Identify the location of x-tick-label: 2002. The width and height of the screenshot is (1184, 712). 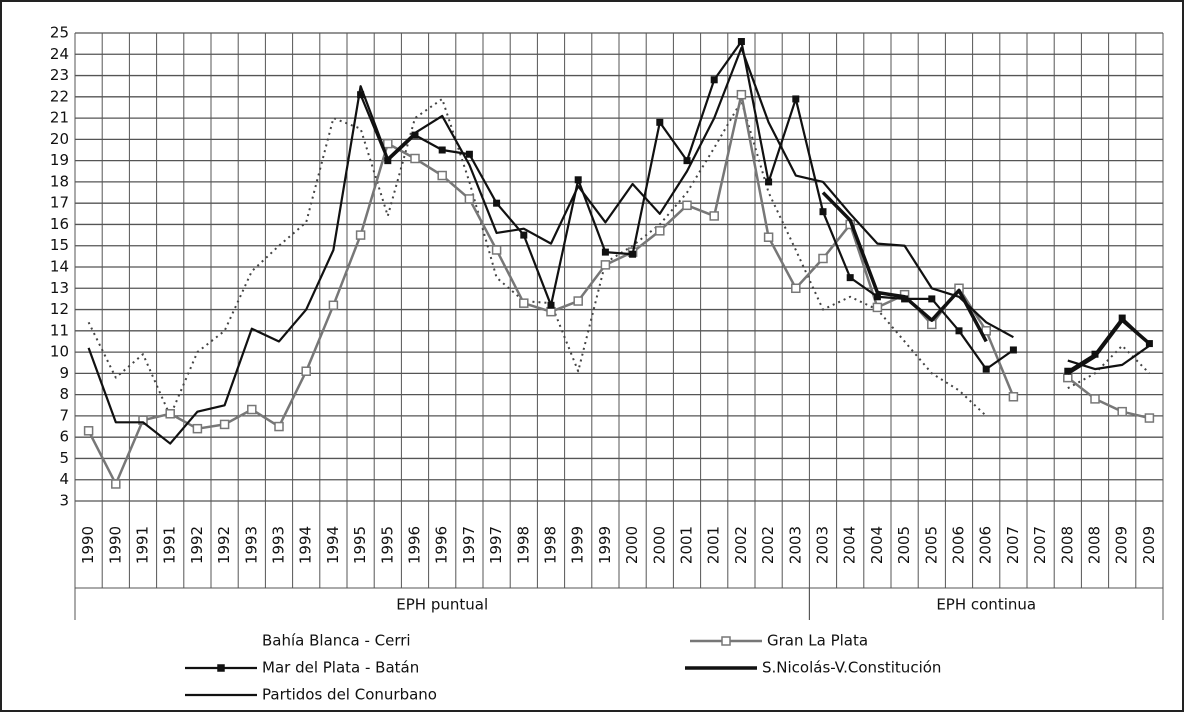
(741, 545).